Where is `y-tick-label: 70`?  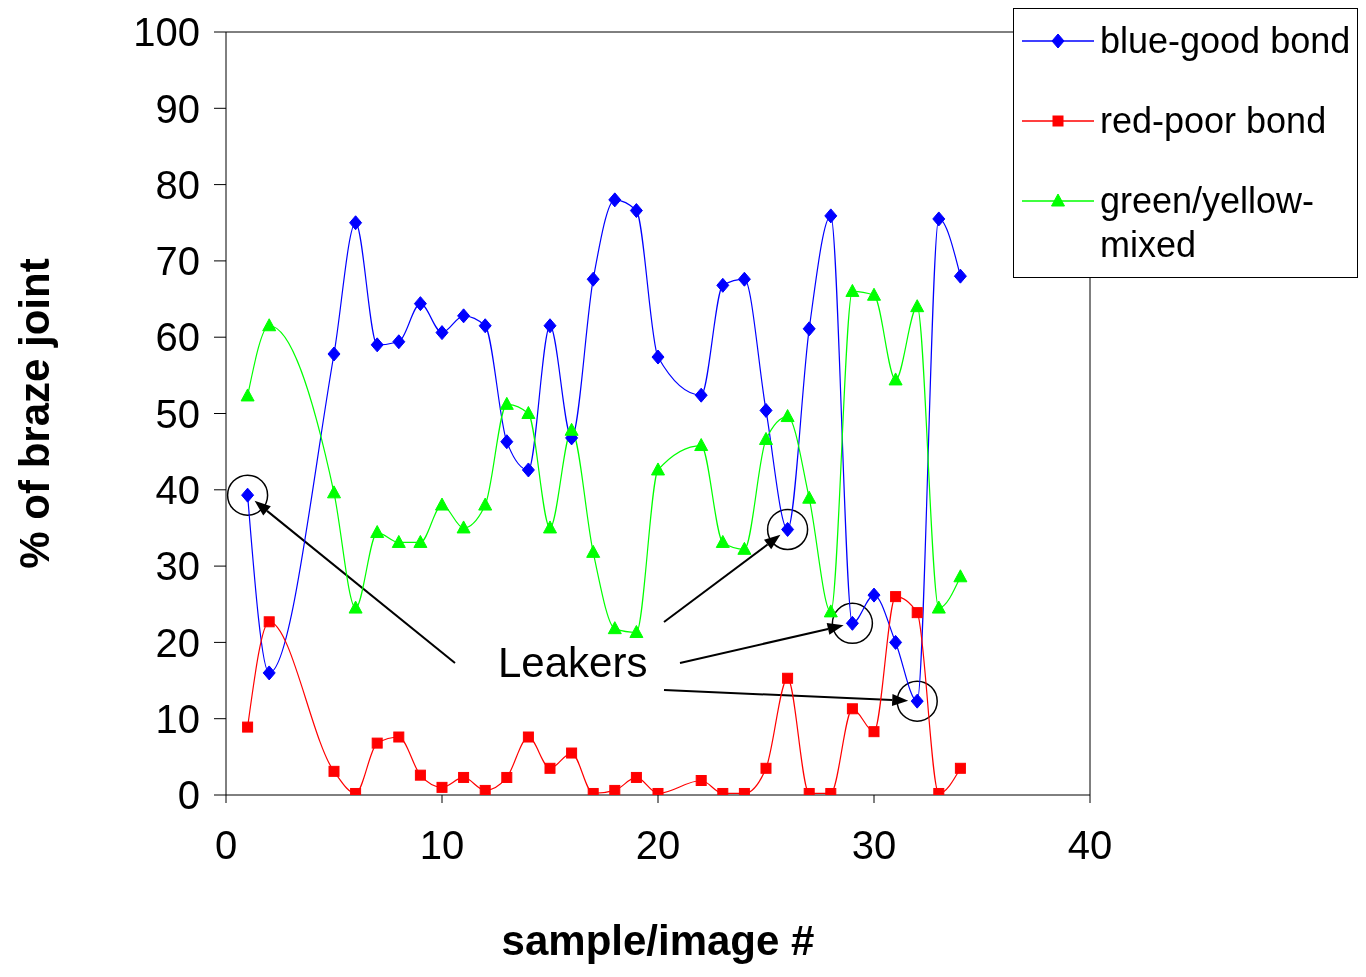 y-tick-label: 70 is located at coordinates (177, 261).